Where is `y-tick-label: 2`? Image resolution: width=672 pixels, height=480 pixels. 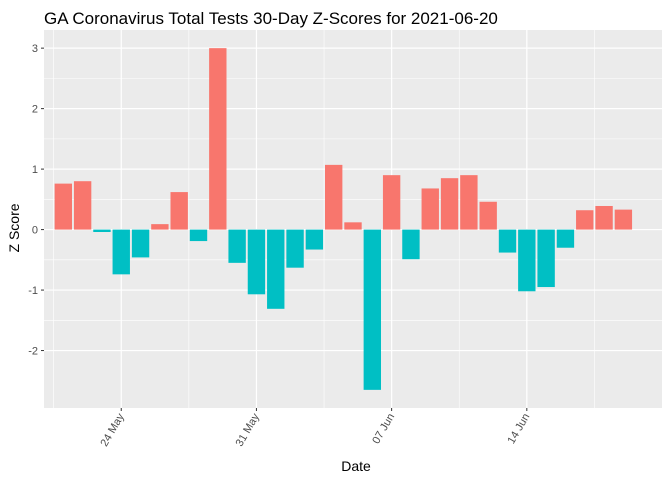 y-tick-label: 2 is located at coordinates (35, 110).